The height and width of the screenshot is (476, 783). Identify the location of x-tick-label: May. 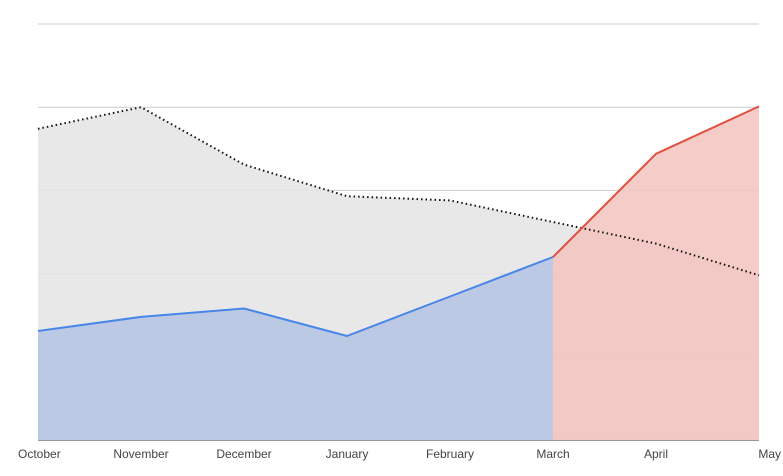
(769, 454).